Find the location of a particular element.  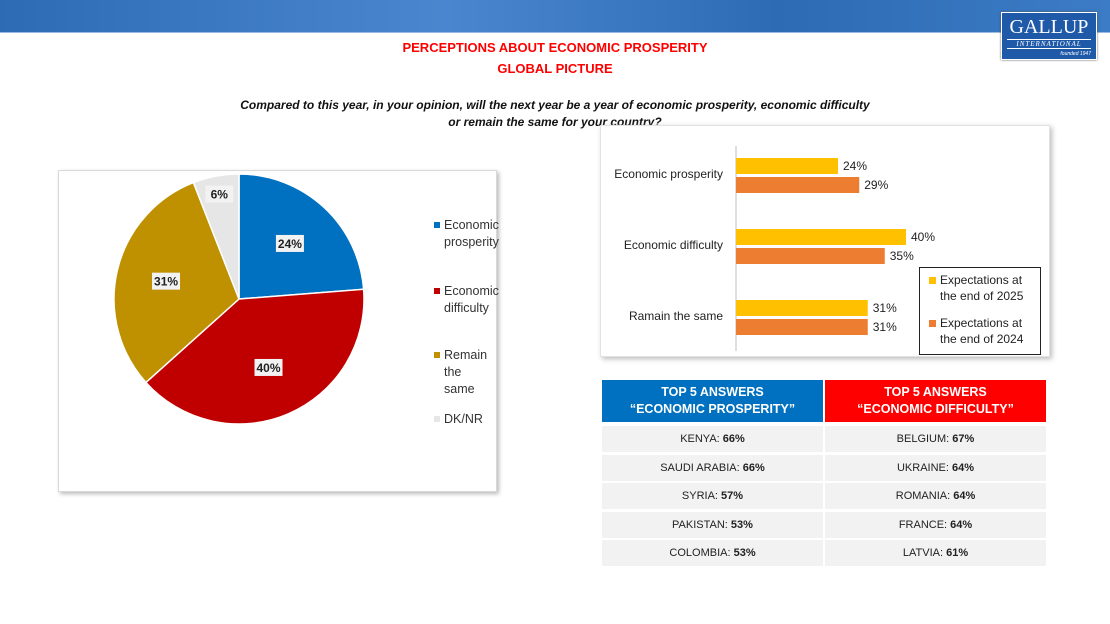

bar-chart: 24% 29% 40% 35% 31% 31% is located at coordinates (835, 248).